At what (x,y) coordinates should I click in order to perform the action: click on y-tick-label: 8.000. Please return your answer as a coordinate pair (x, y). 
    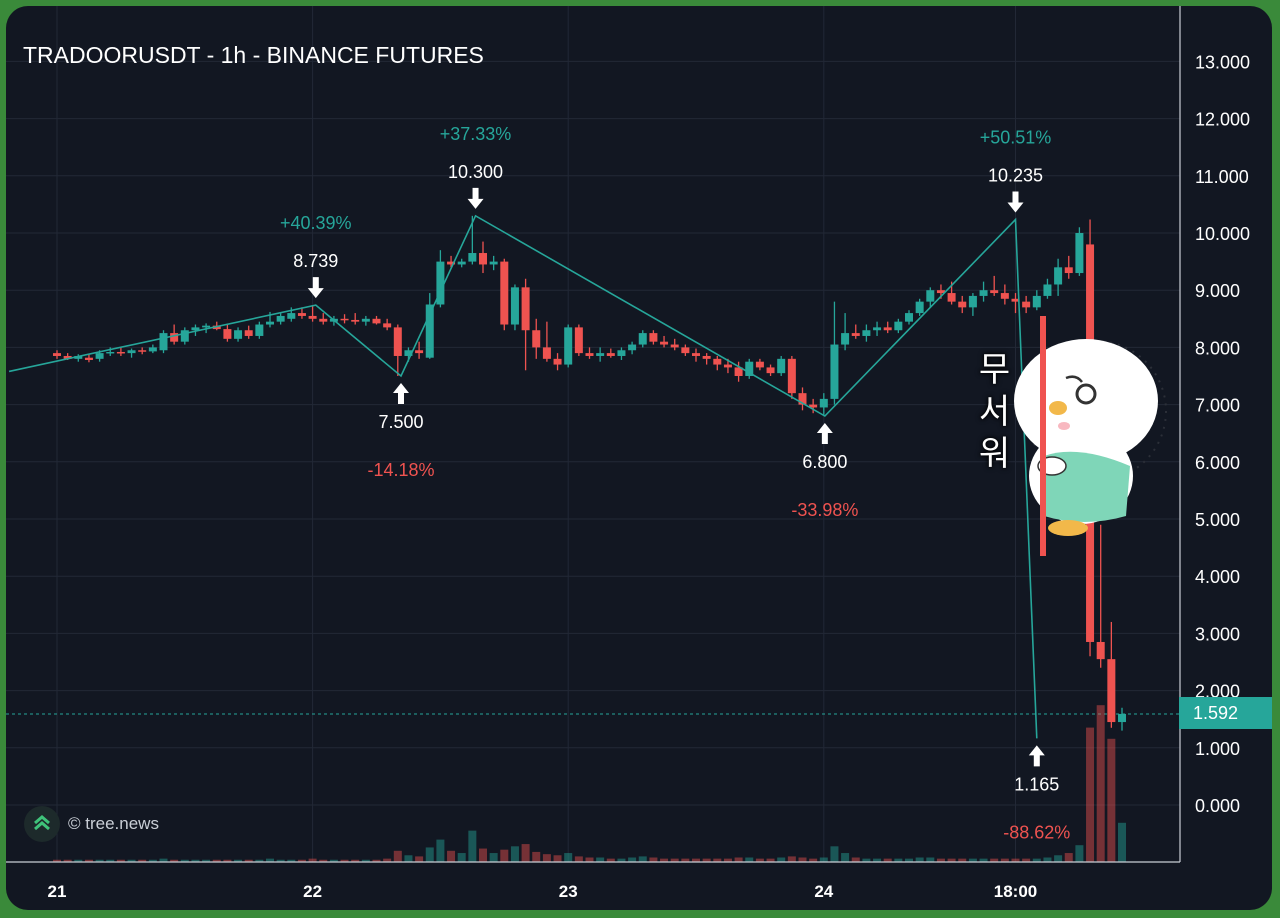
    Looking at the image, I should click on (1217, 348).